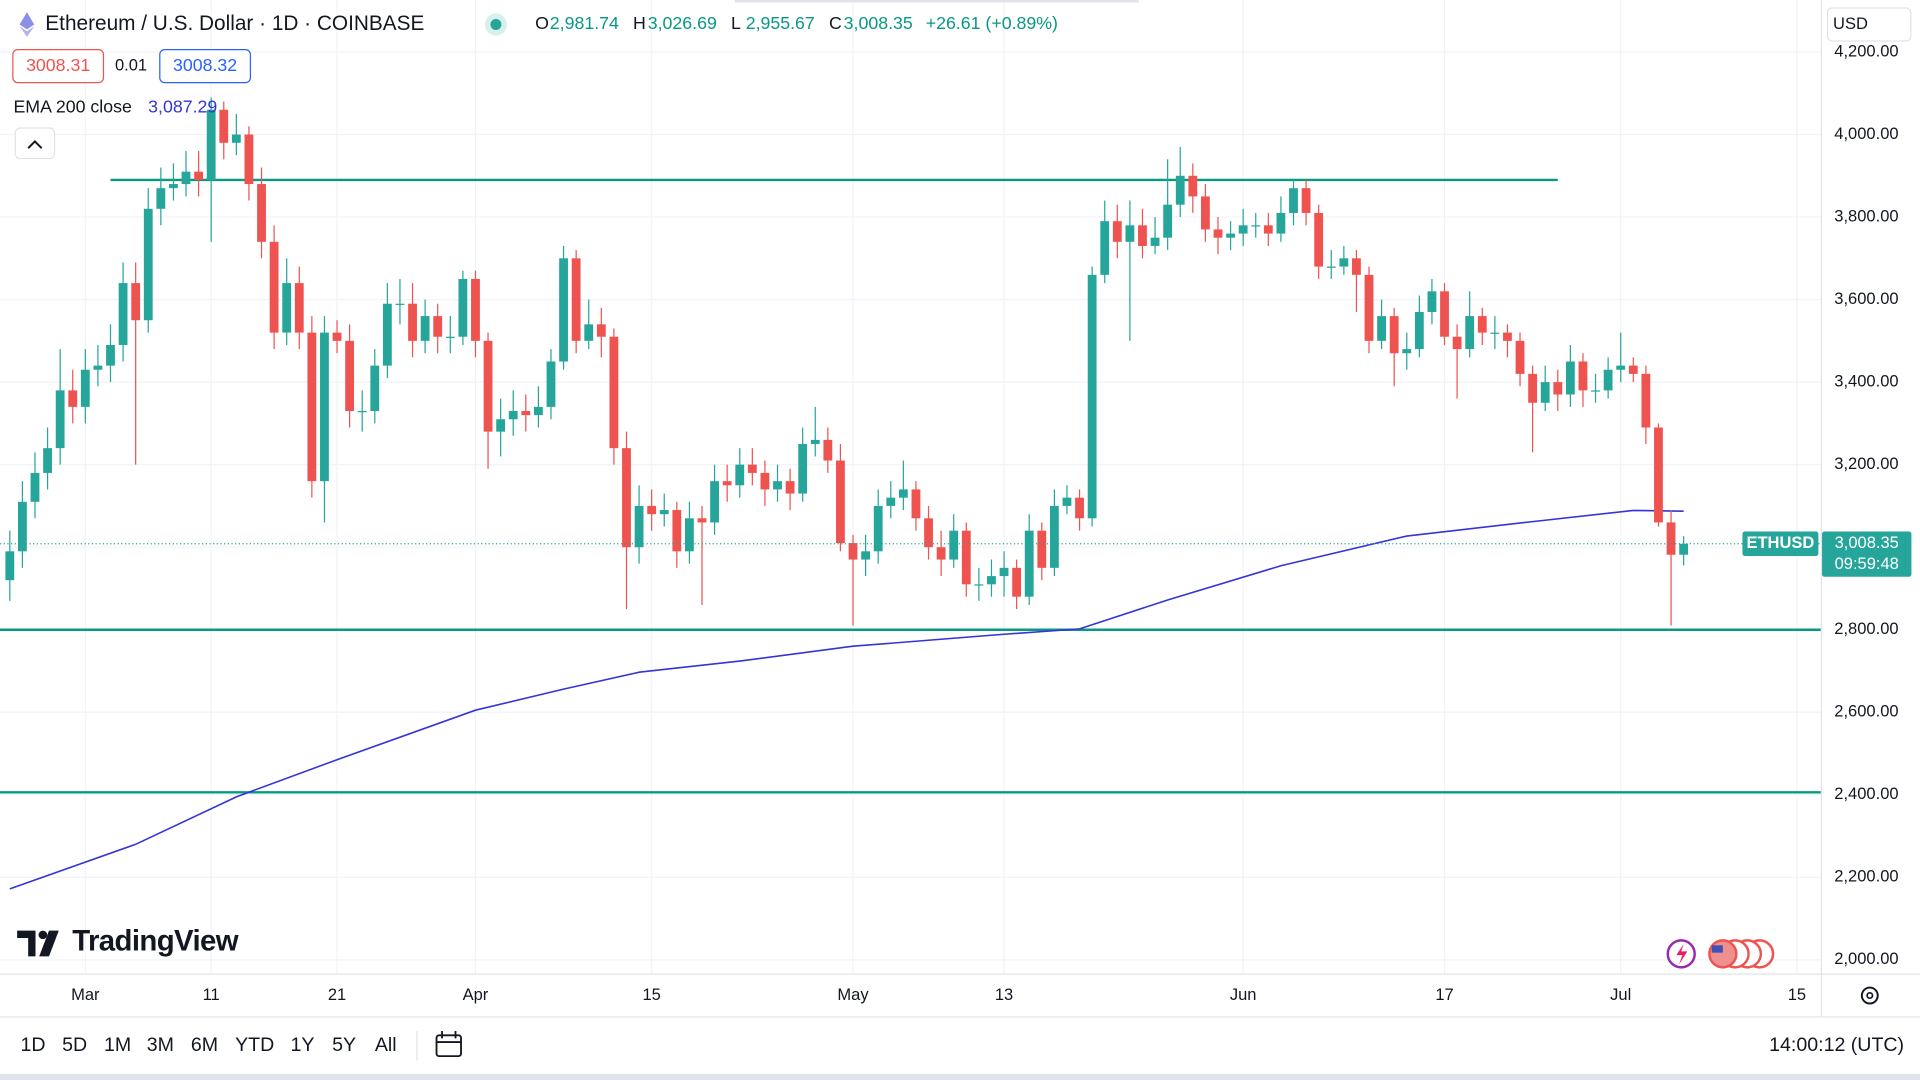 The height and width of the screenshot is (1080, 1920). Describe the element at coordinates (835, 23) in the screenshot. I see `ohlc-key: C` at that location.